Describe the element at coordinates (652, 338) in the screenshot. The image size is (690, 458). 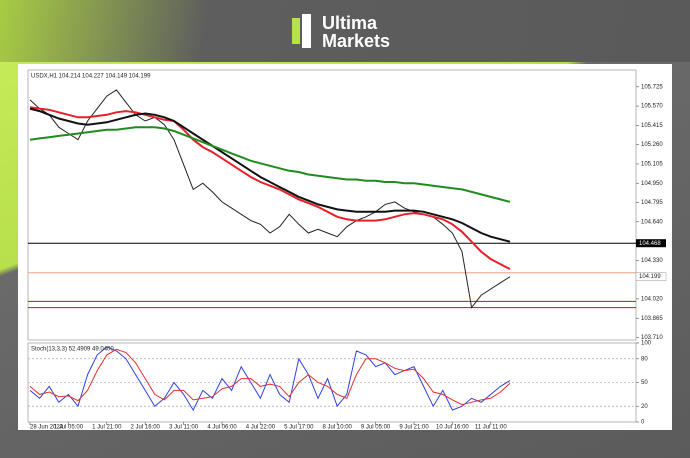
I see `y-tick-label: 103.710` at that location.